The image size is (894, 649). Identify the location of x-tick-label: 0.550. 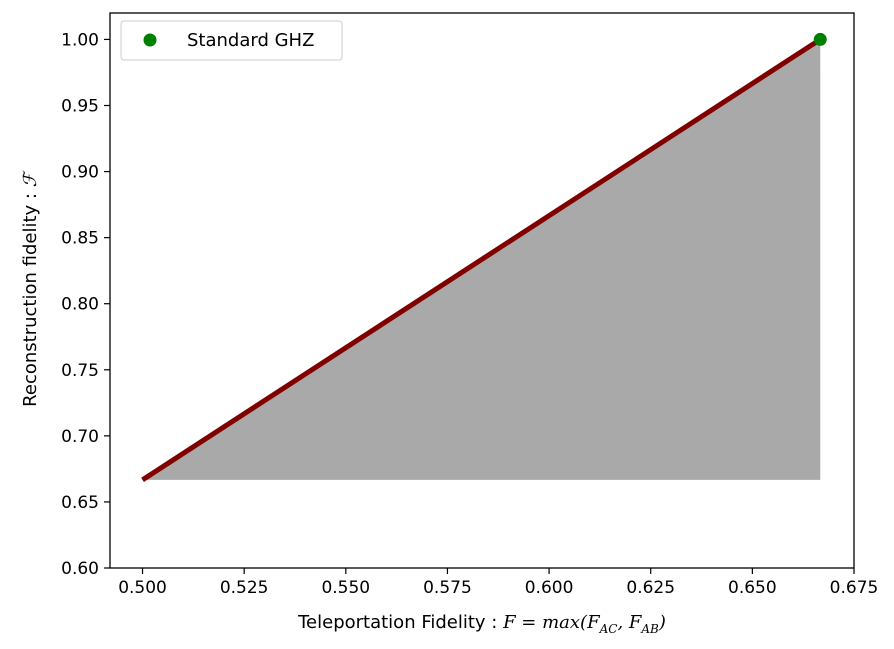
(345, 588).